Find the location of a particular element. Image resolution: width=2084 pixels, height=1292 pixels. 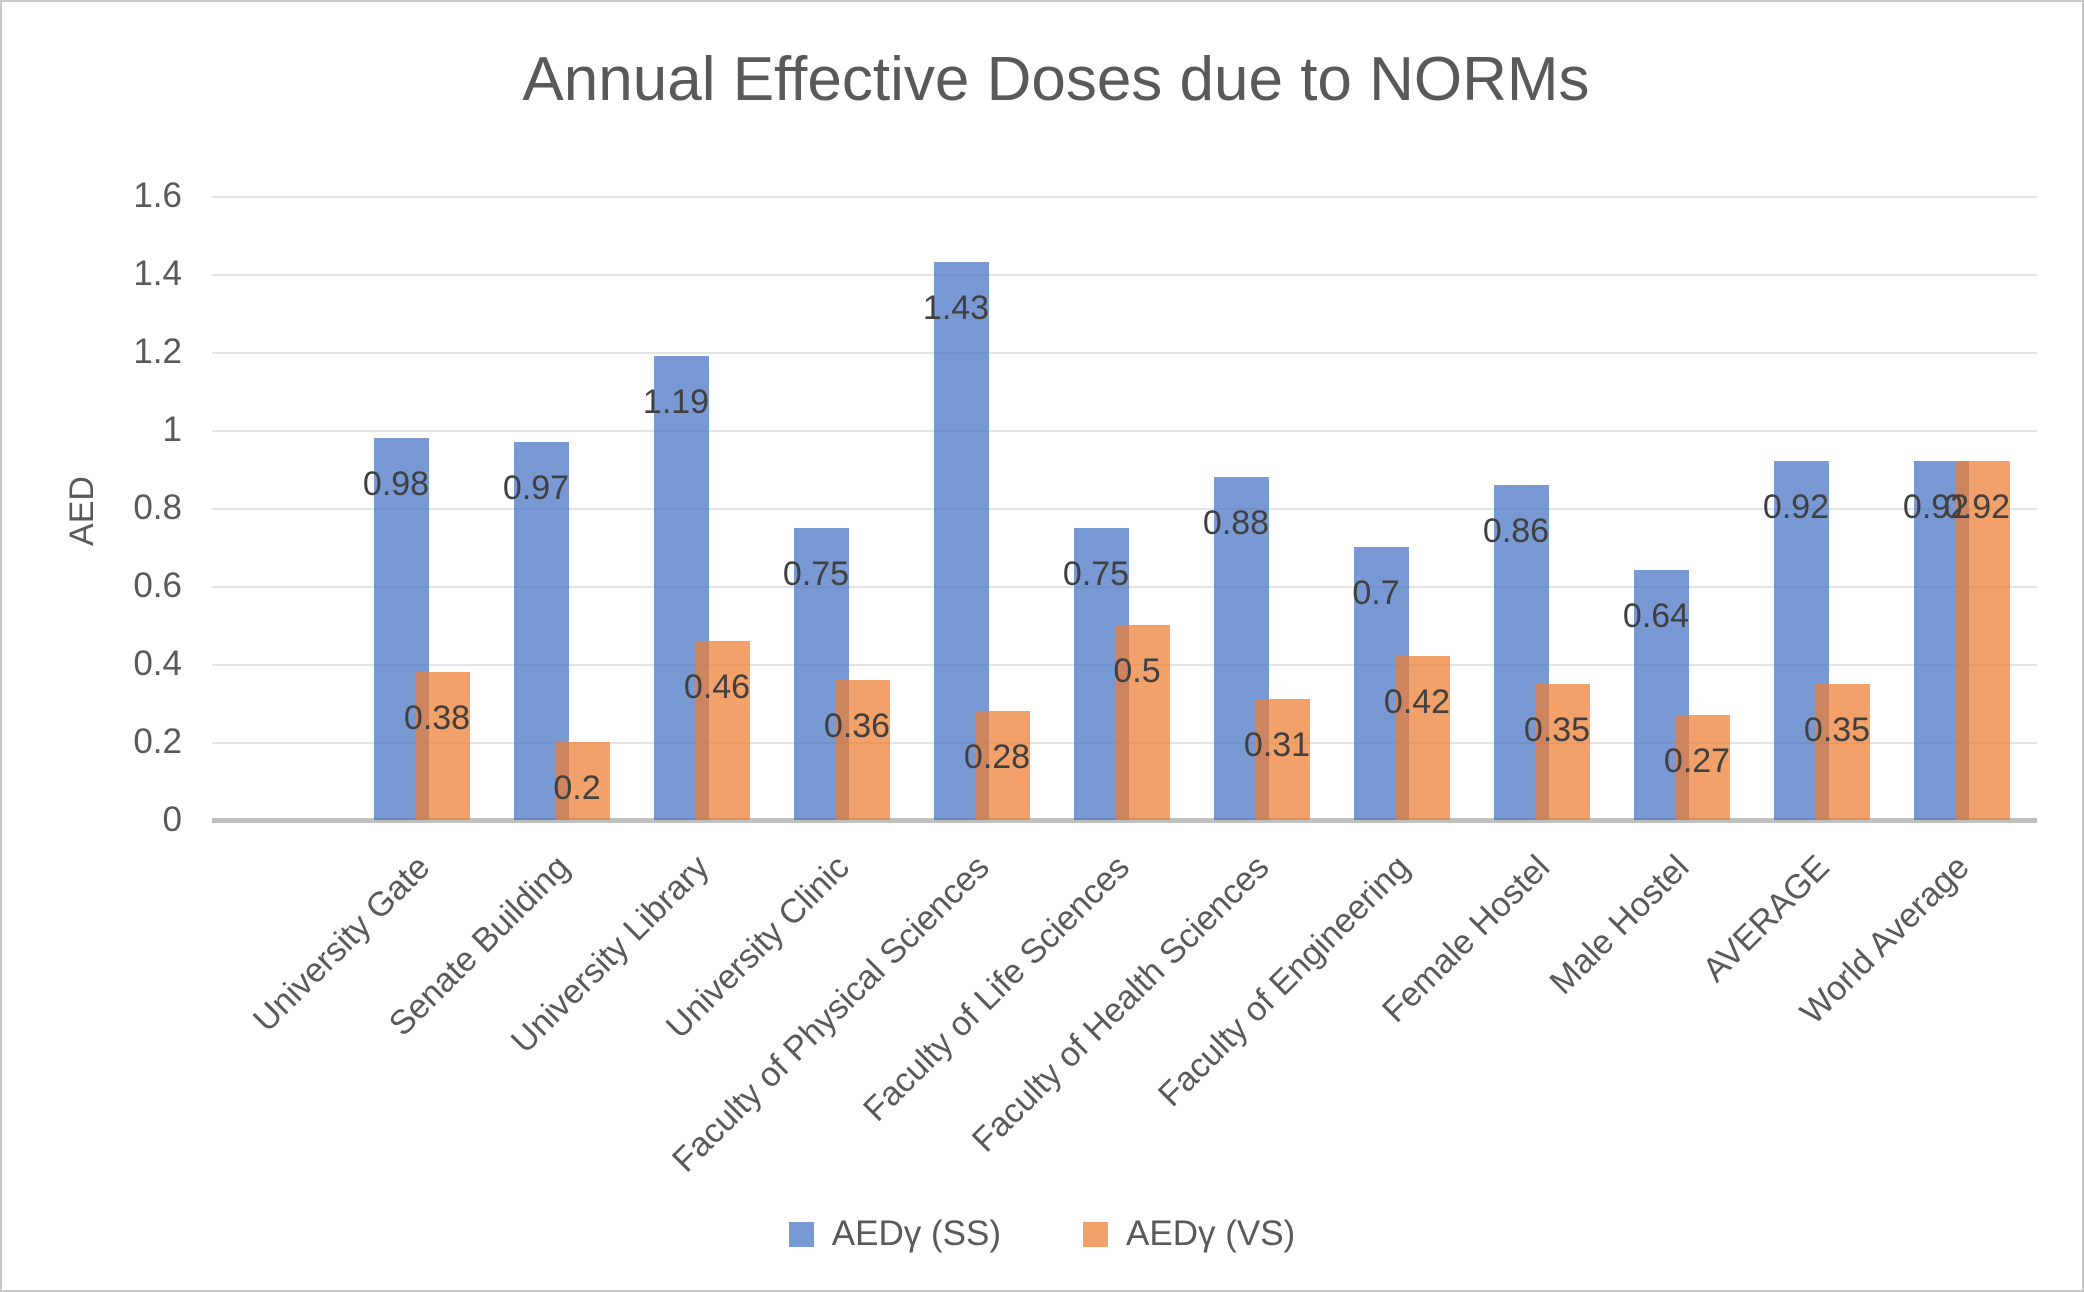

data-label: 0.2 is located at coordinates (577, 788).